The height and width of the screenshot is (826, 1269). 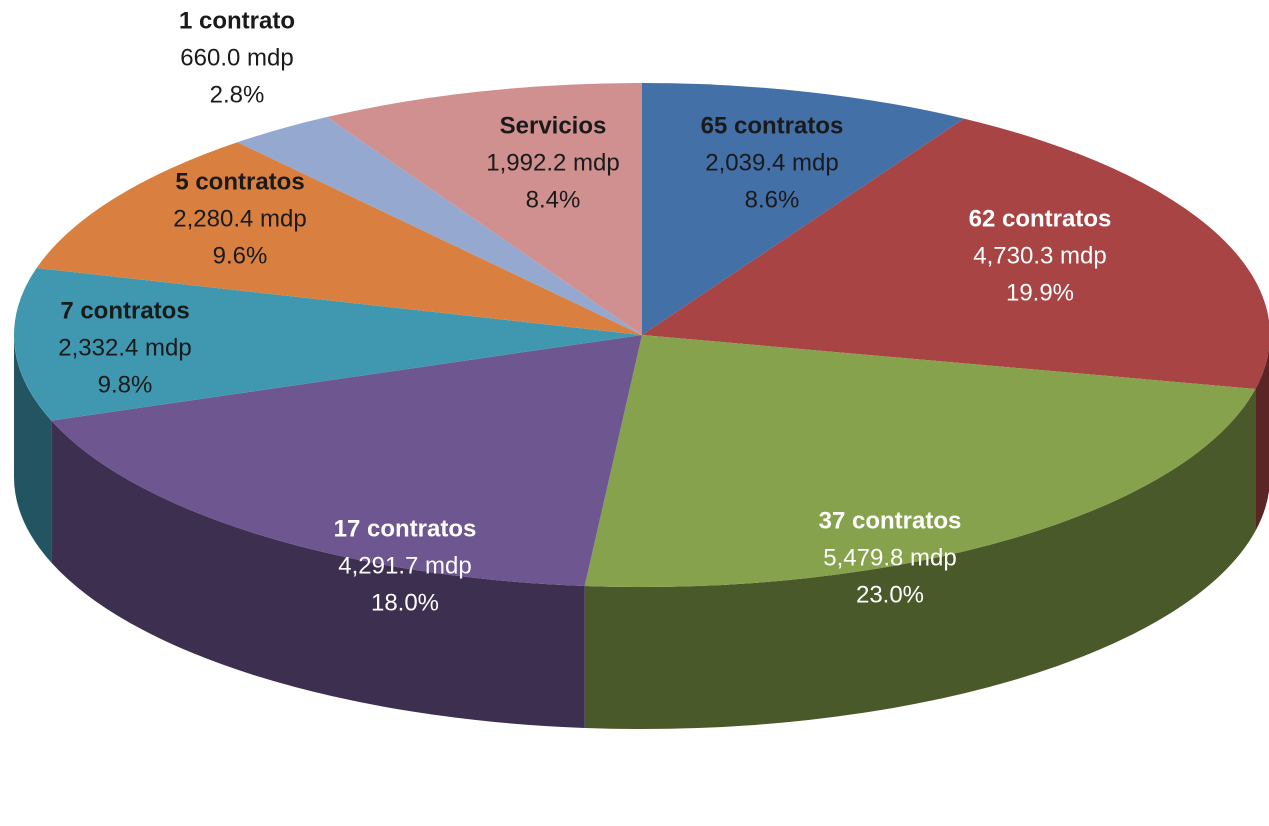 What do you see at coordinates (405, 602) in the screenshot?
I see `percent-label: 18.0%` at bounding box center [405, 602].